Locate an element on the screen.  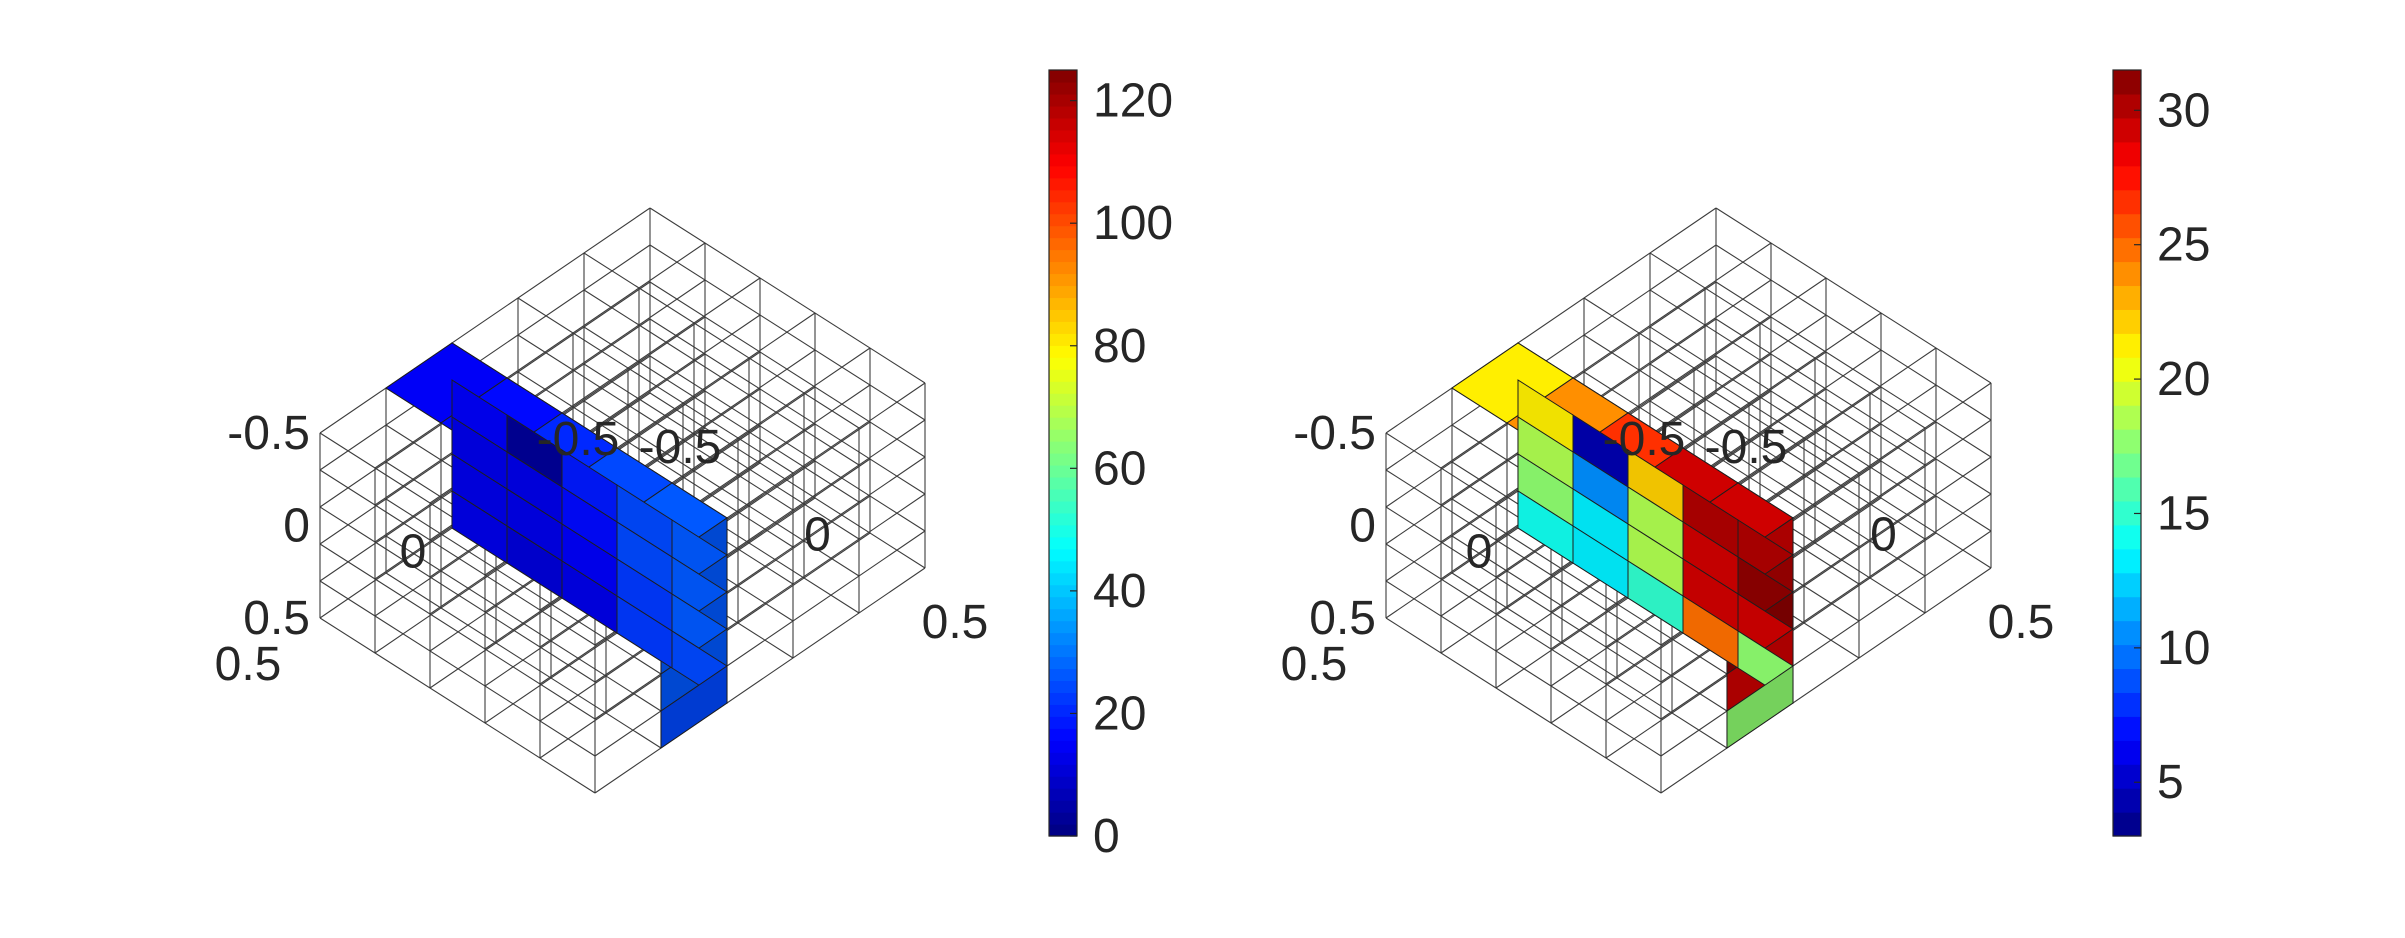
z-tick-label: 0 is located at coordinates (1362, 526).